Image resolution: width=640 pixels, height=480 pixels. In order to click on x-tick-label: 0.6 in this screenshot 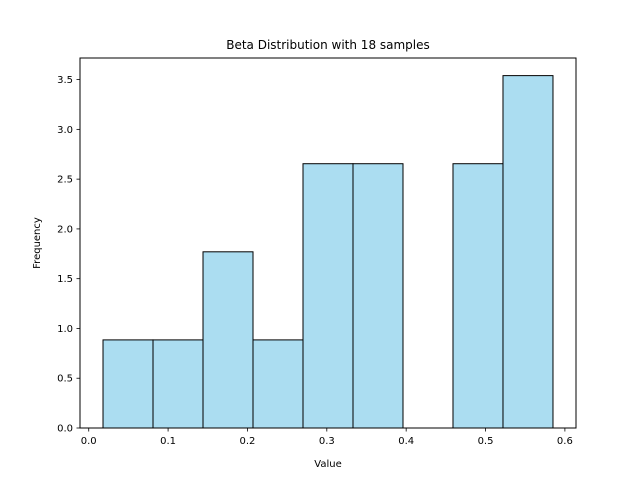, I will do `click(565, 441)`.